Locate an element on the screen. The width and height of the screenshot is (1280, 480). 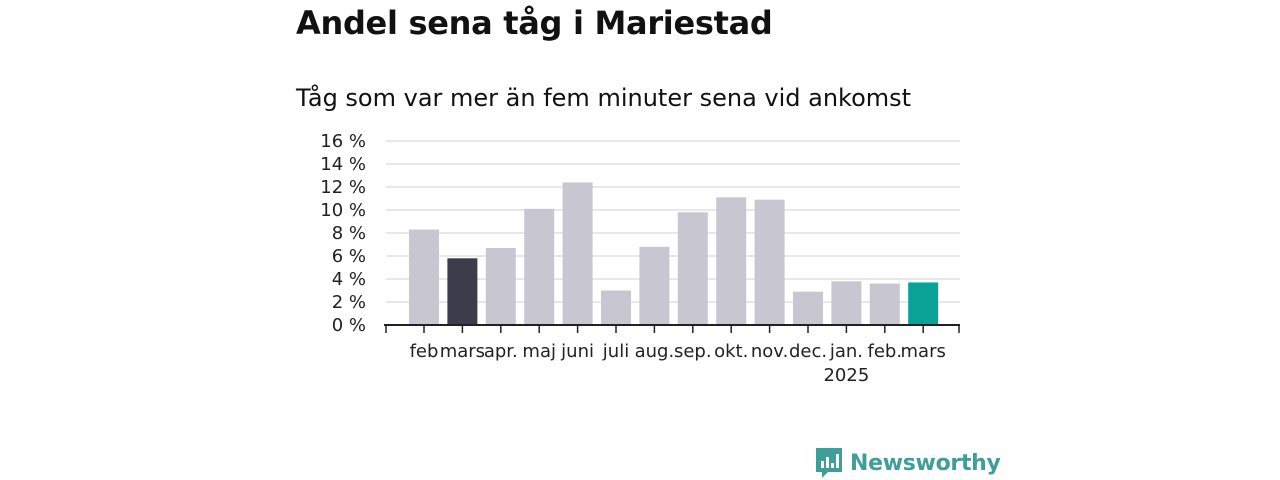
x-tick-label: nov. is located at coordinates (769, 351).